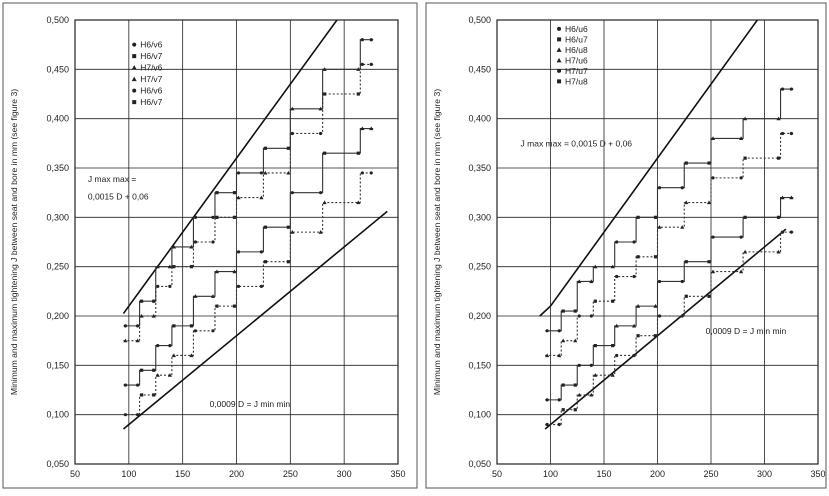 The height and width of the screenshot is (496, 829). Describe the element at coordinates (57, 217) in the screenshot. I see `y-tick-label: 0,300` at that location.